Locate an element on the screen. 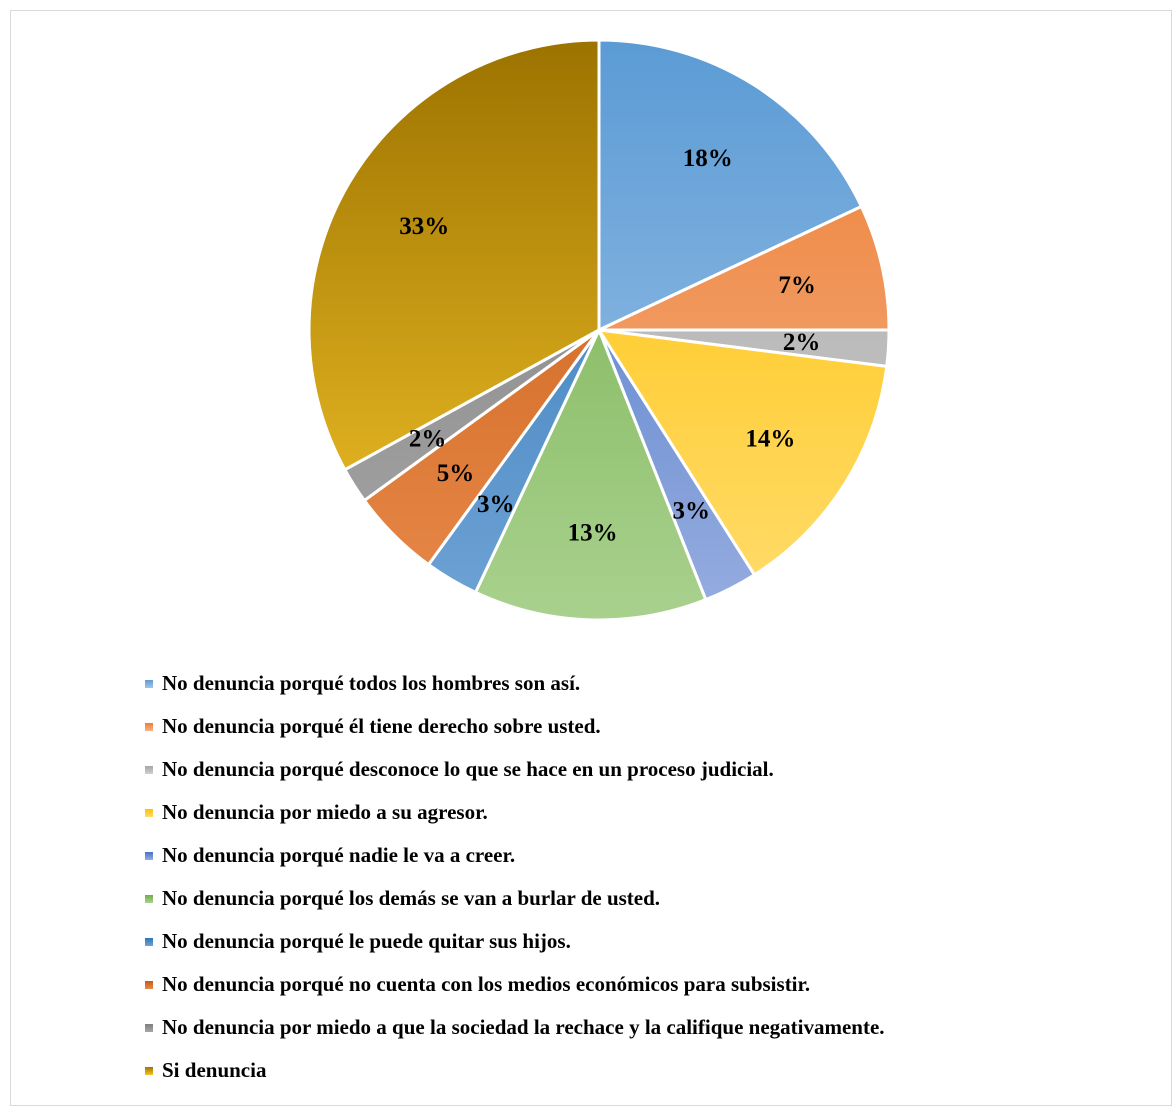  slice-label-2: 7% is located at coordinates (797, 285).